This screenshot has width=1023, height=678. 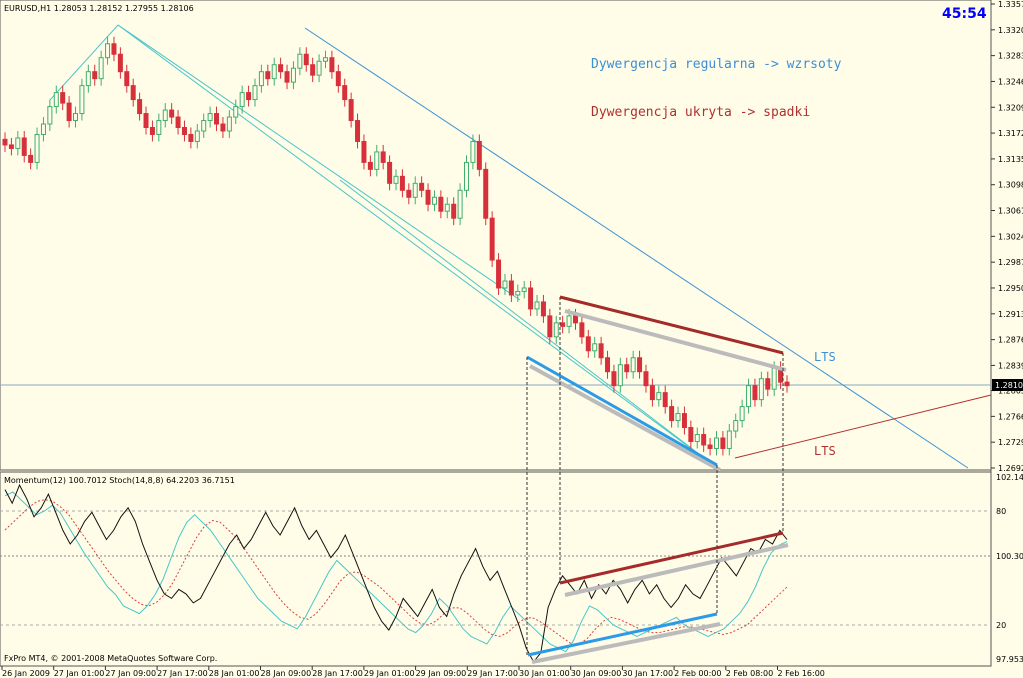 I want to click on ind-shadow-lower, so click(x=626, y=643).